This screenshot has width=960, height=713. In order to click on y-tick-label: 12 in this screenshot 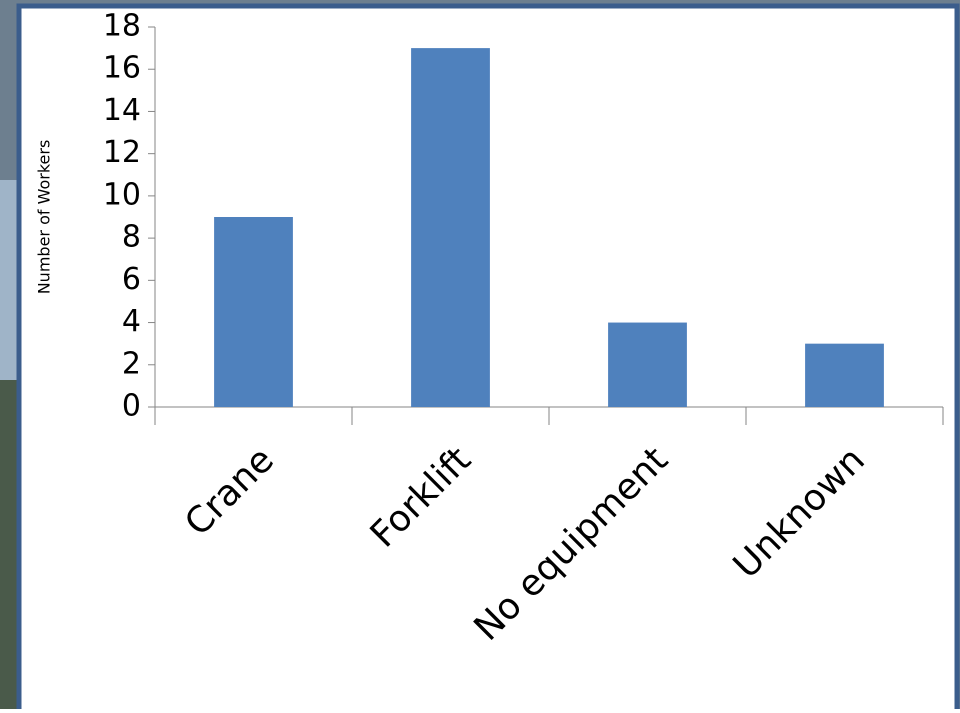, I will do `click(122, 152)`.